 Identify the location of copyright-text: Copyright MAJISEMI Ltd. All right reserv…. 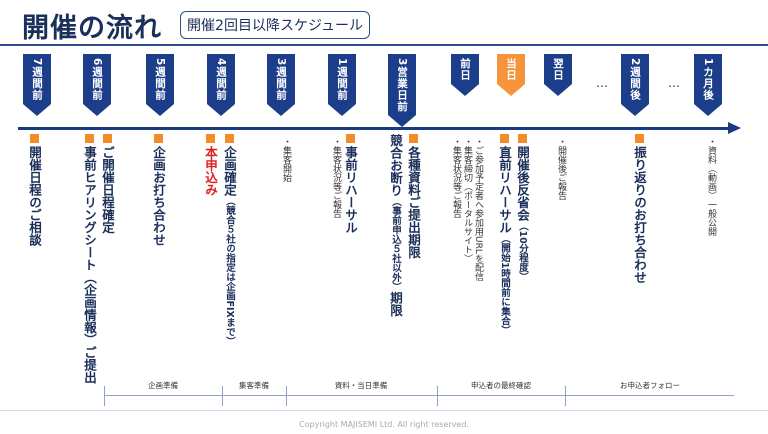
(384, 424).